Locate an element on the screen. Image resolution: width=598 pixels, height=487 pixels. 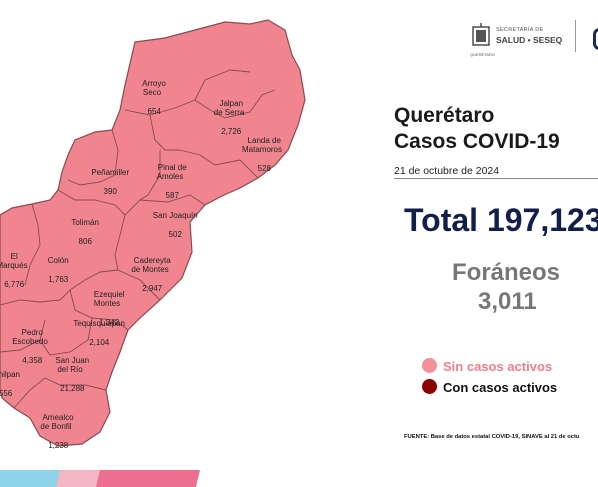
legend-label-active: Con casos activos is located at coordinates (500, 387).